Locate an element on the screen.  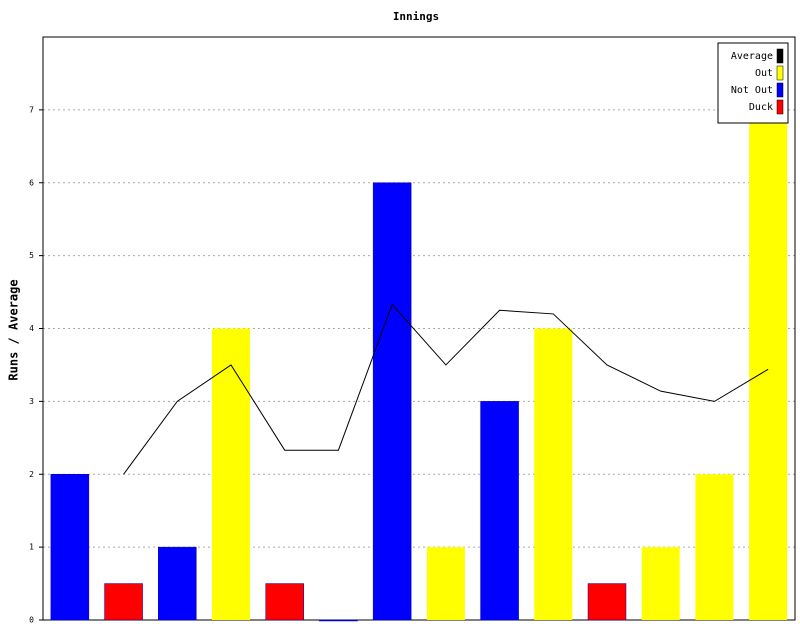
legend-label: Out is located at coordinates (764, 73).